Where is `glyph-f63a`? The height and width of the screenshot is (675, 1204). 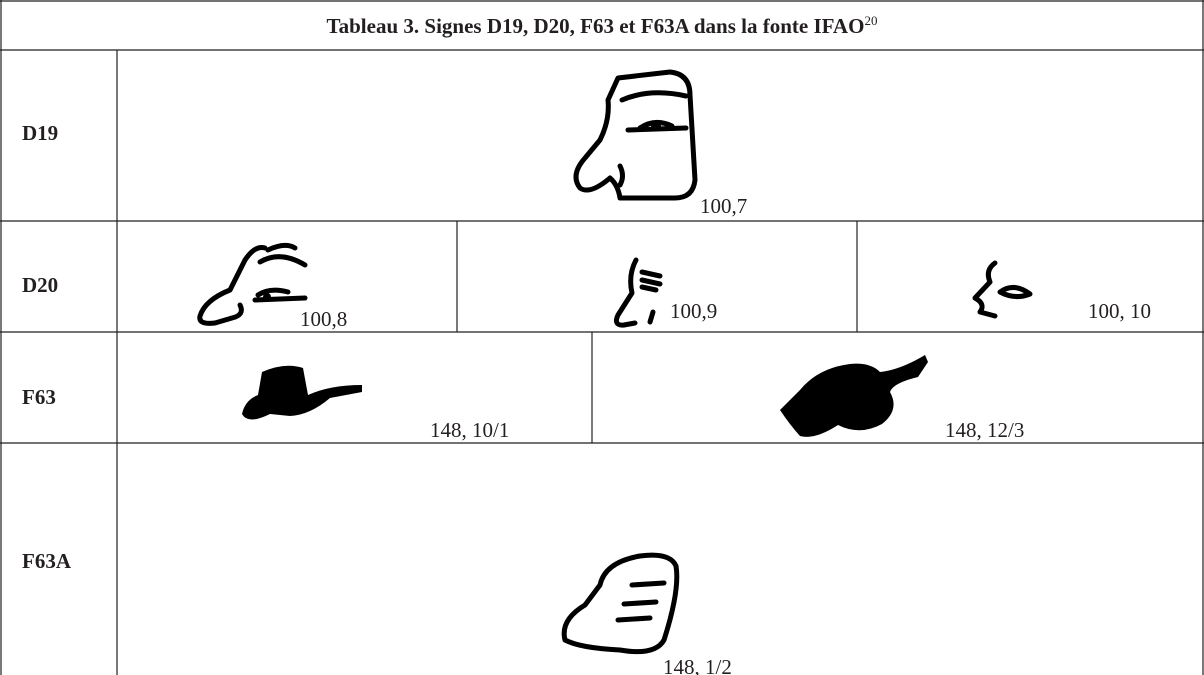 glyph-f63a is located at coordinates (620, 603).